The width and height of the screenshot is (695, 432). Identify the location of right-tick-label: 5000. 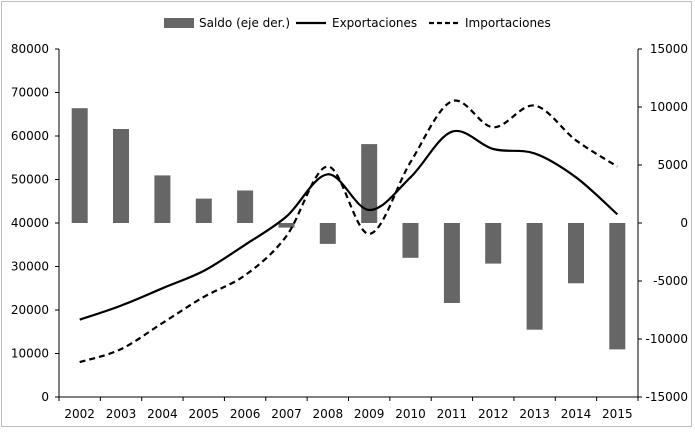
(672, 165).